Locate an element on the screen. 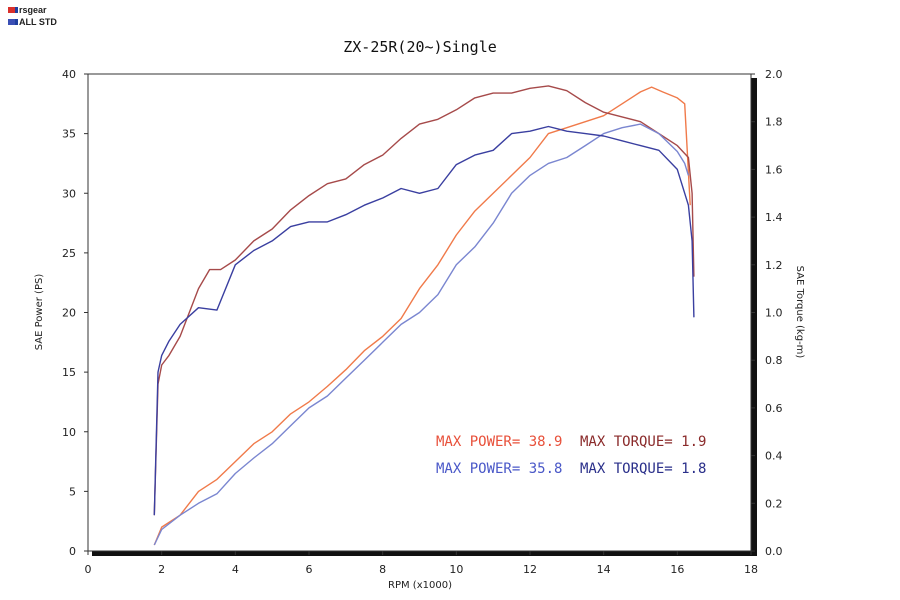 The height and width of the screenshot is (600, 900). x-tick-label: 0 is located at coordinates (88, 569).